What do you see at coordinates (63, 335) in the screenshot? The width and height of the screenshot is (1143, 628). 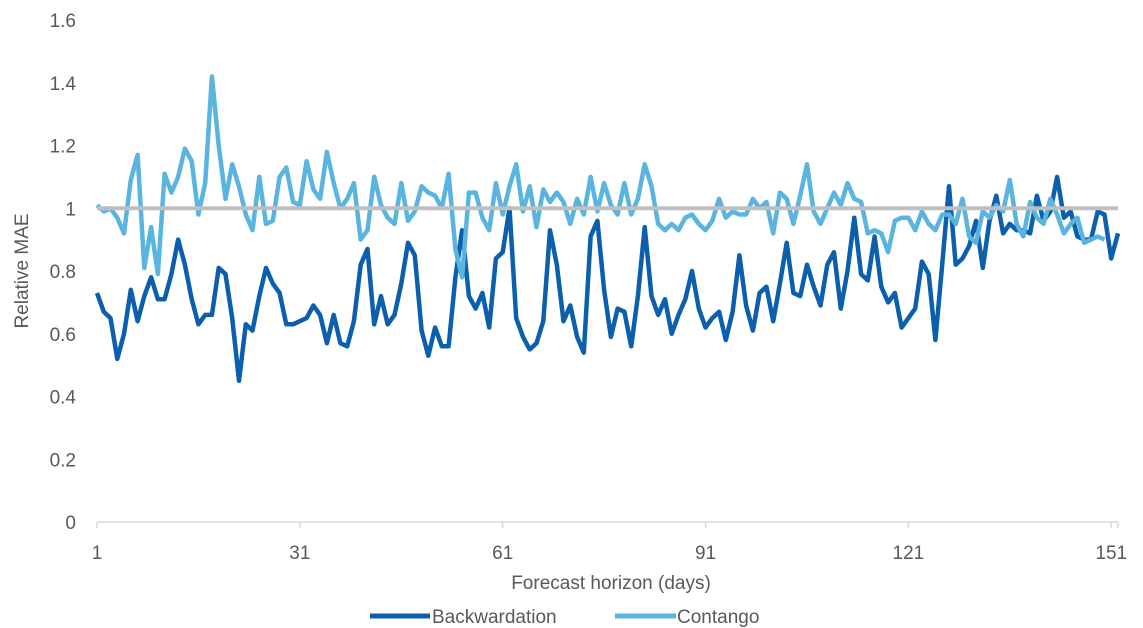 I see `y-tick-label: 0.6` at bounding box center [63, 335].